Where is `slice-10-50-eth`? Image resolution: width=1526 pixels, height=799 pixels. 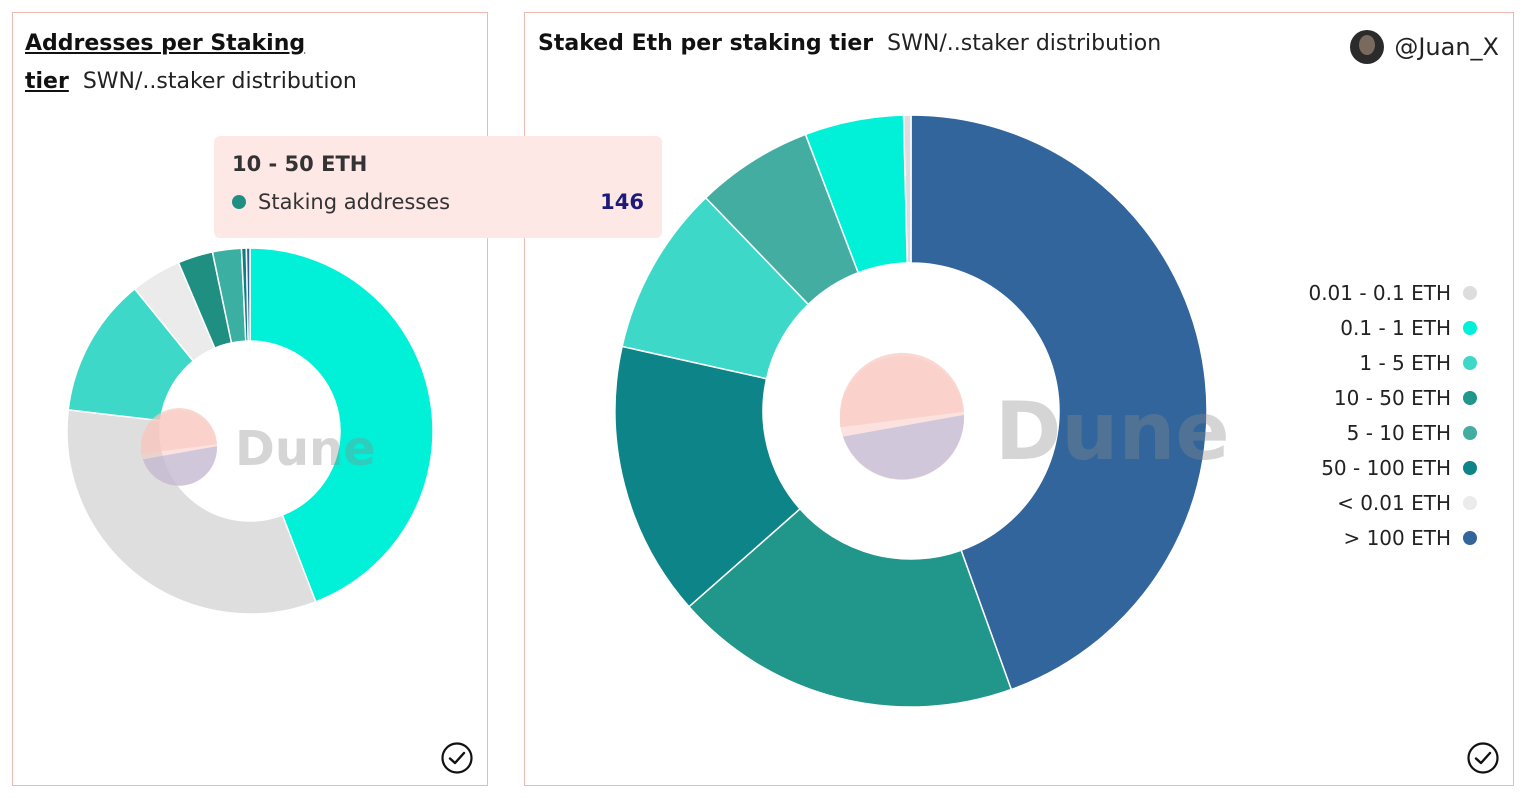
slice-10-50-eth is located at coordinates (850, 607).